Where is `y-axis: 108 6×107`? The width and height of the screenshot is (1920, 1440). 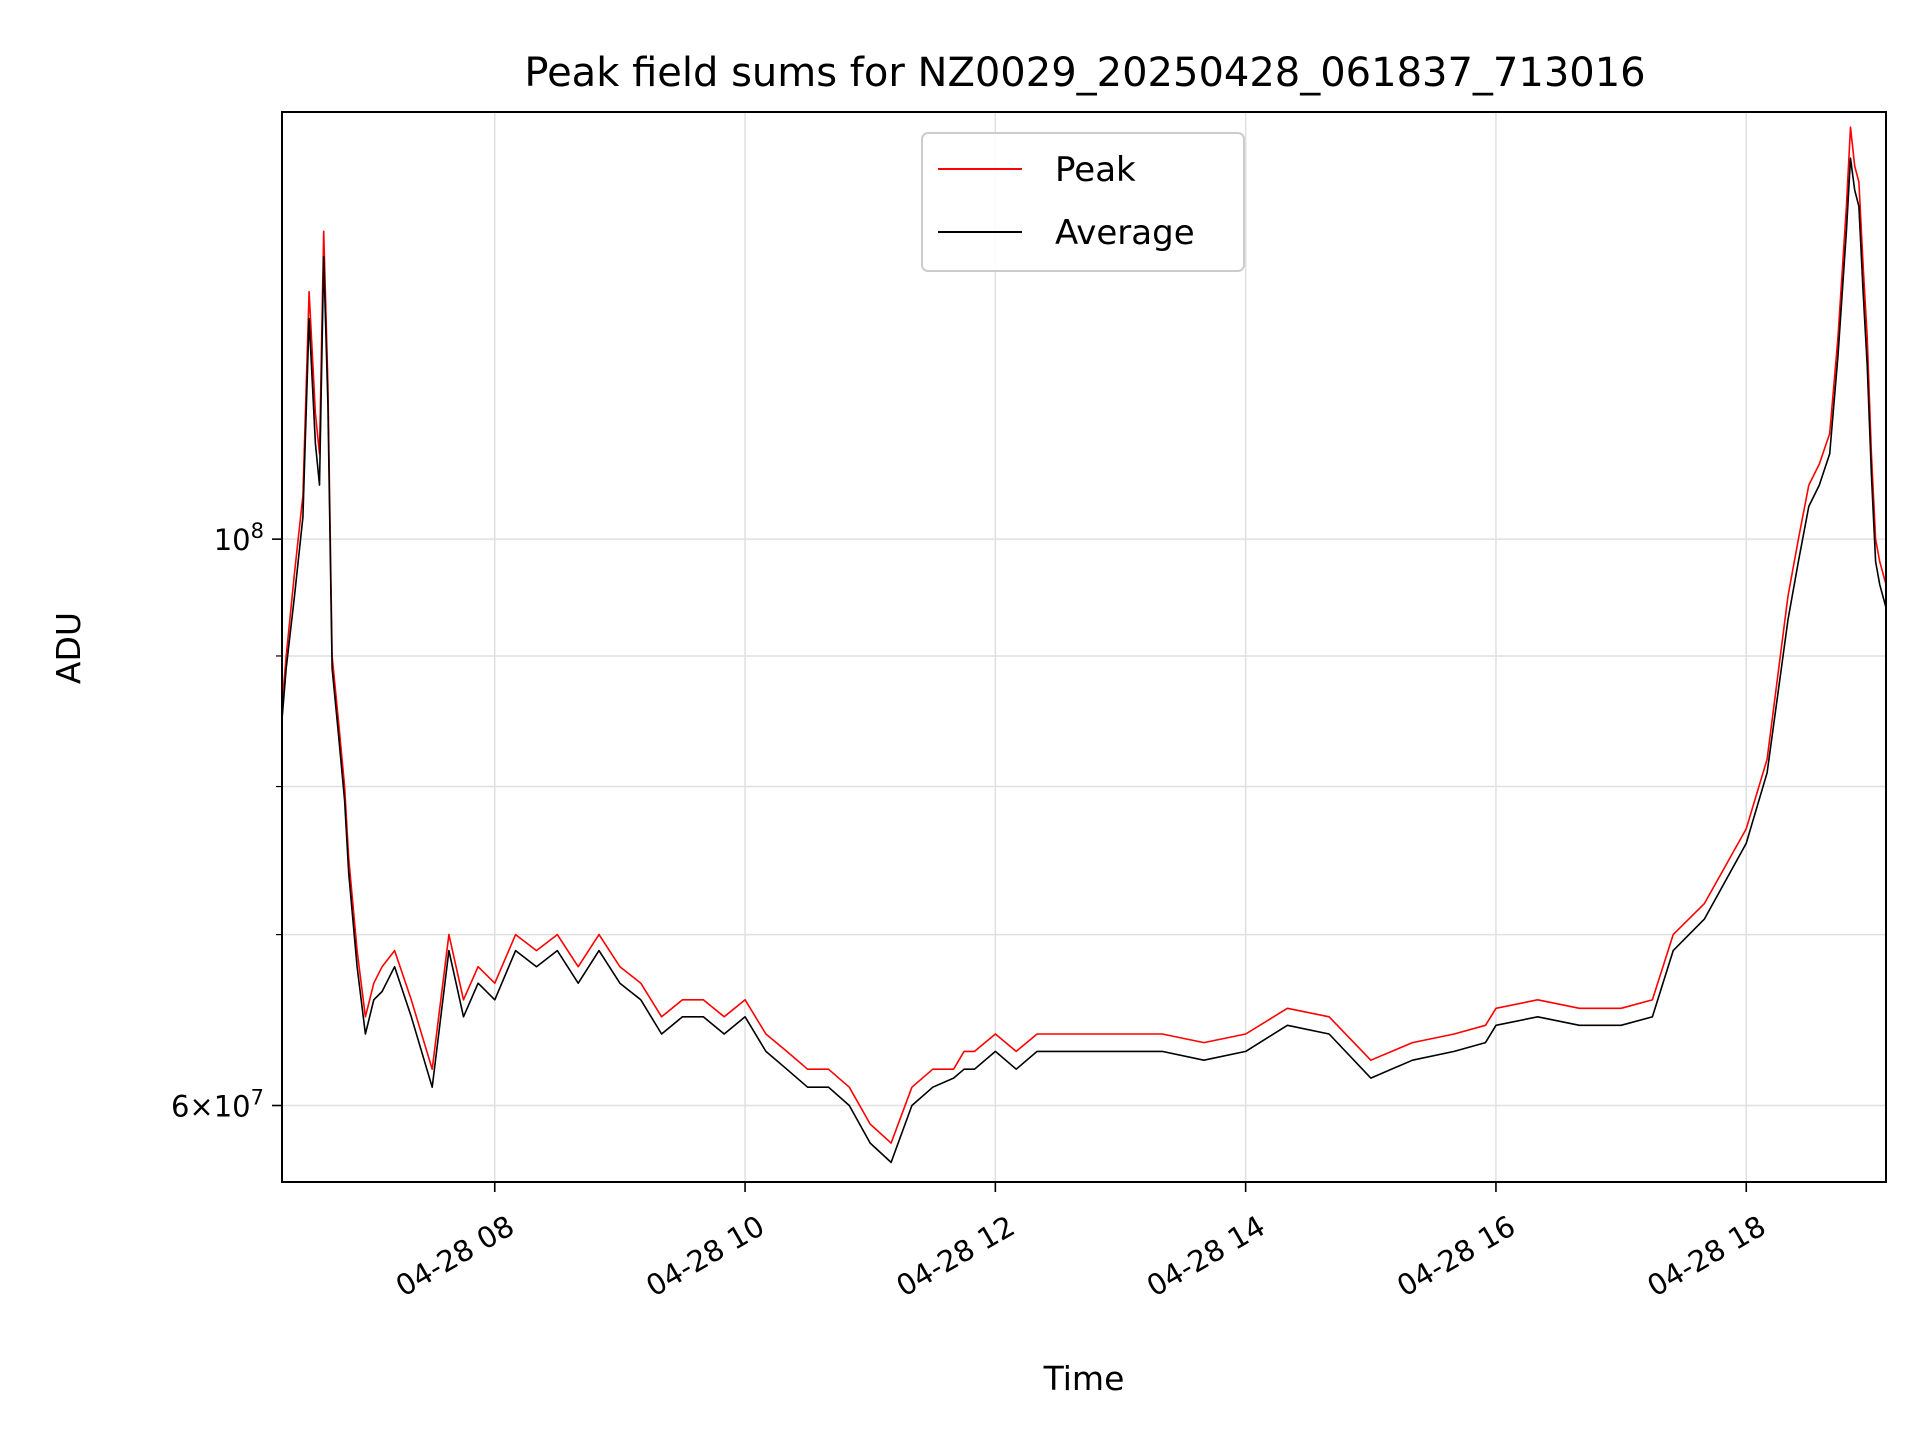
y-axis: 108 6×107 is located at coordinates (226, 821).